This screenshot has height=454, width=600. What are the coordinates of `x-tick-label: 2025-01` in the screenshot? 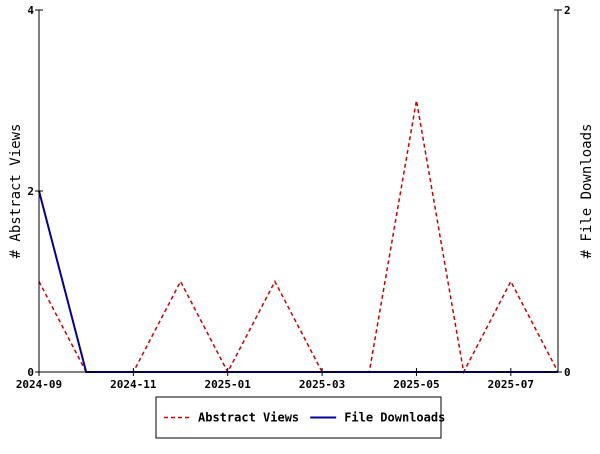 It's located at (228, 384).